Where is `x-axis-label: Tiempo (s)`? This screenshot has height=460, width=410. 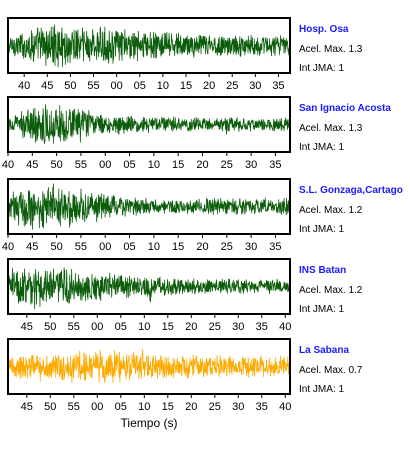
x-axis-label: Tiempo (s) is located at coordinates (149, 423).